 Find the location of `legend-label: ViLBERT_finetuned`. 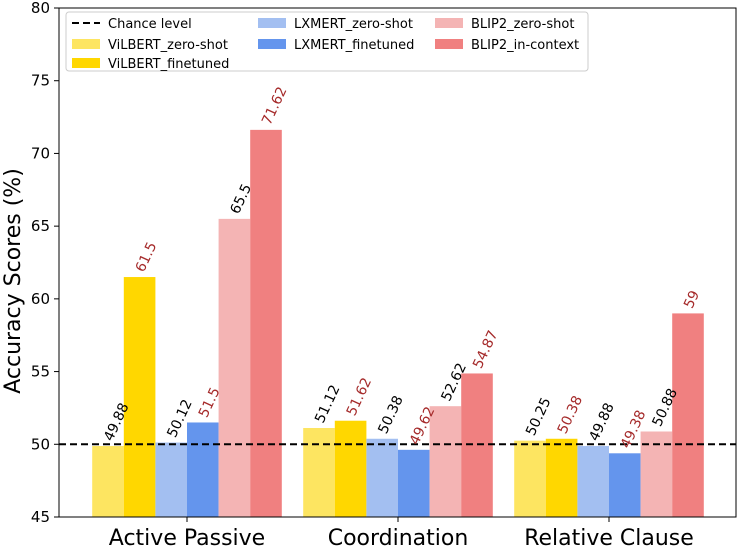

legend-label: ViLBERT_finetuned is located at coordinates (168, 64).